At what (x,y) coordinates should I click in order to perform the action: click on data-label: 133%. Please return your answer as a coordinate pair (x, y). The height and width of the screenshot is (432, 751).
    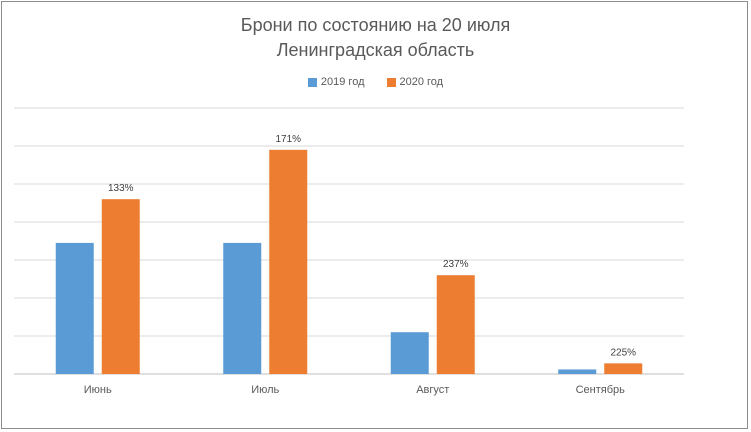
    Looking at the image, I should click on (121, 188).